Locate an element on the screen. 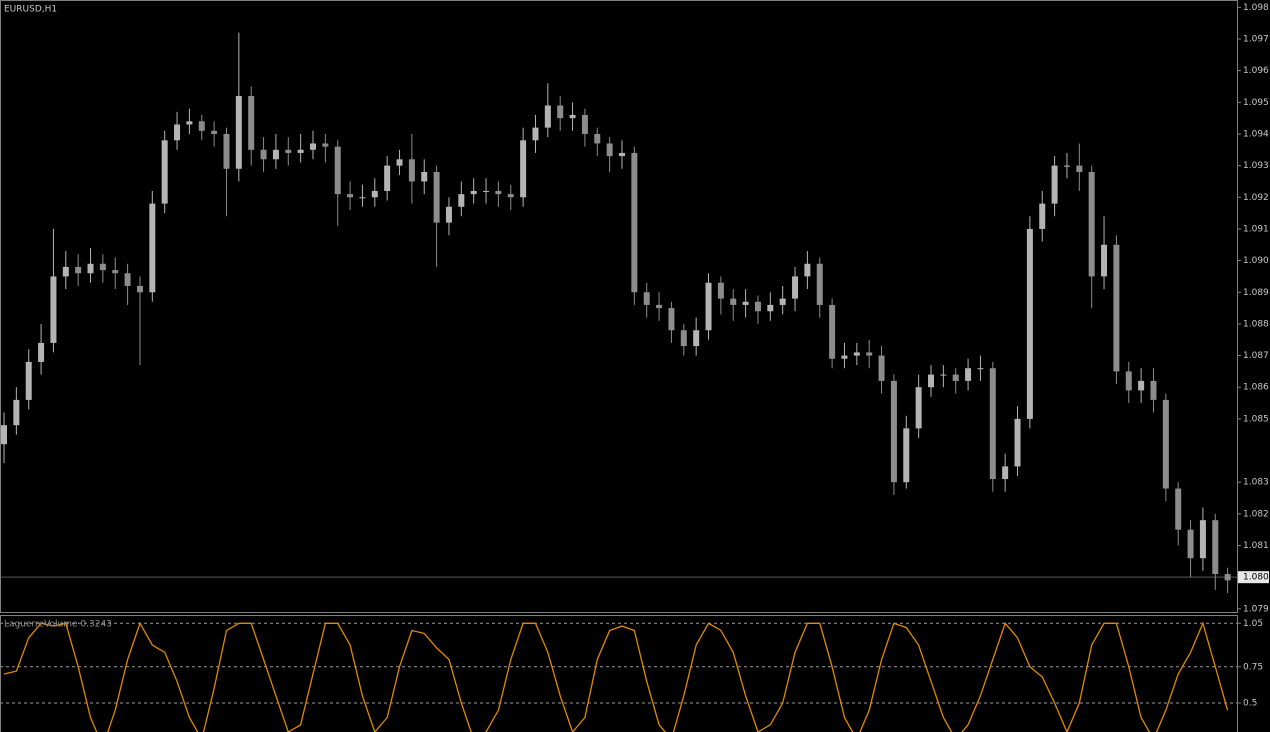  y-tick-label: 0.75 is located at coordinates (1253, 667).